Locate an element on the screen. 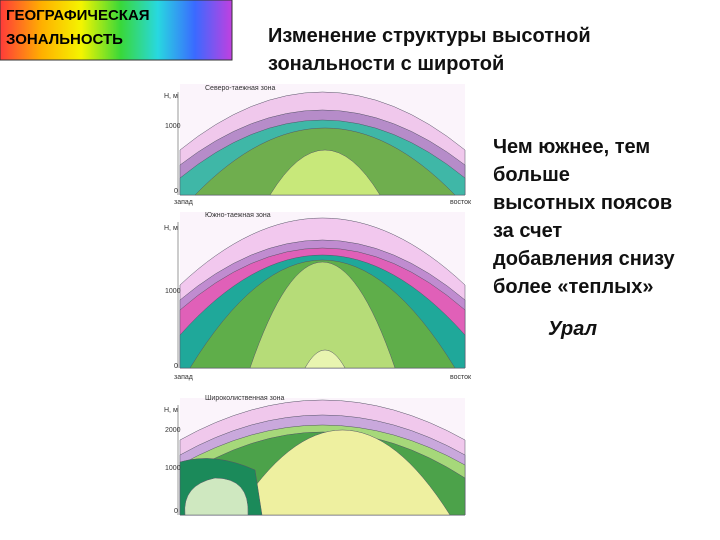 The image size is (720, 540). tick-label: 2000 is located at coordinates (173, 430).